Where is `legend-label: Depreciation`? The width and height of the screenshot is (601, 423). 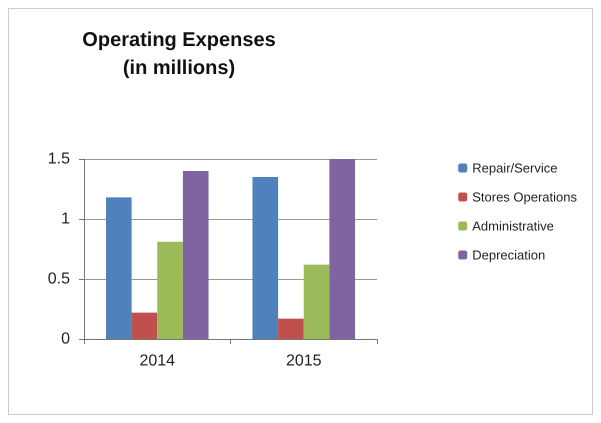 legend-label: Depreciation is located at coordinates (509, 255).